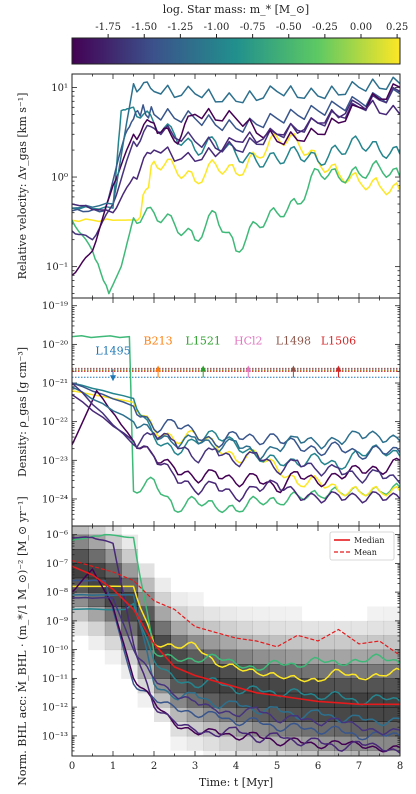  Describe the element at coordinates (55, 384) in the screenshot. I see `y-tick-label: 10⁻²¹` at that location.